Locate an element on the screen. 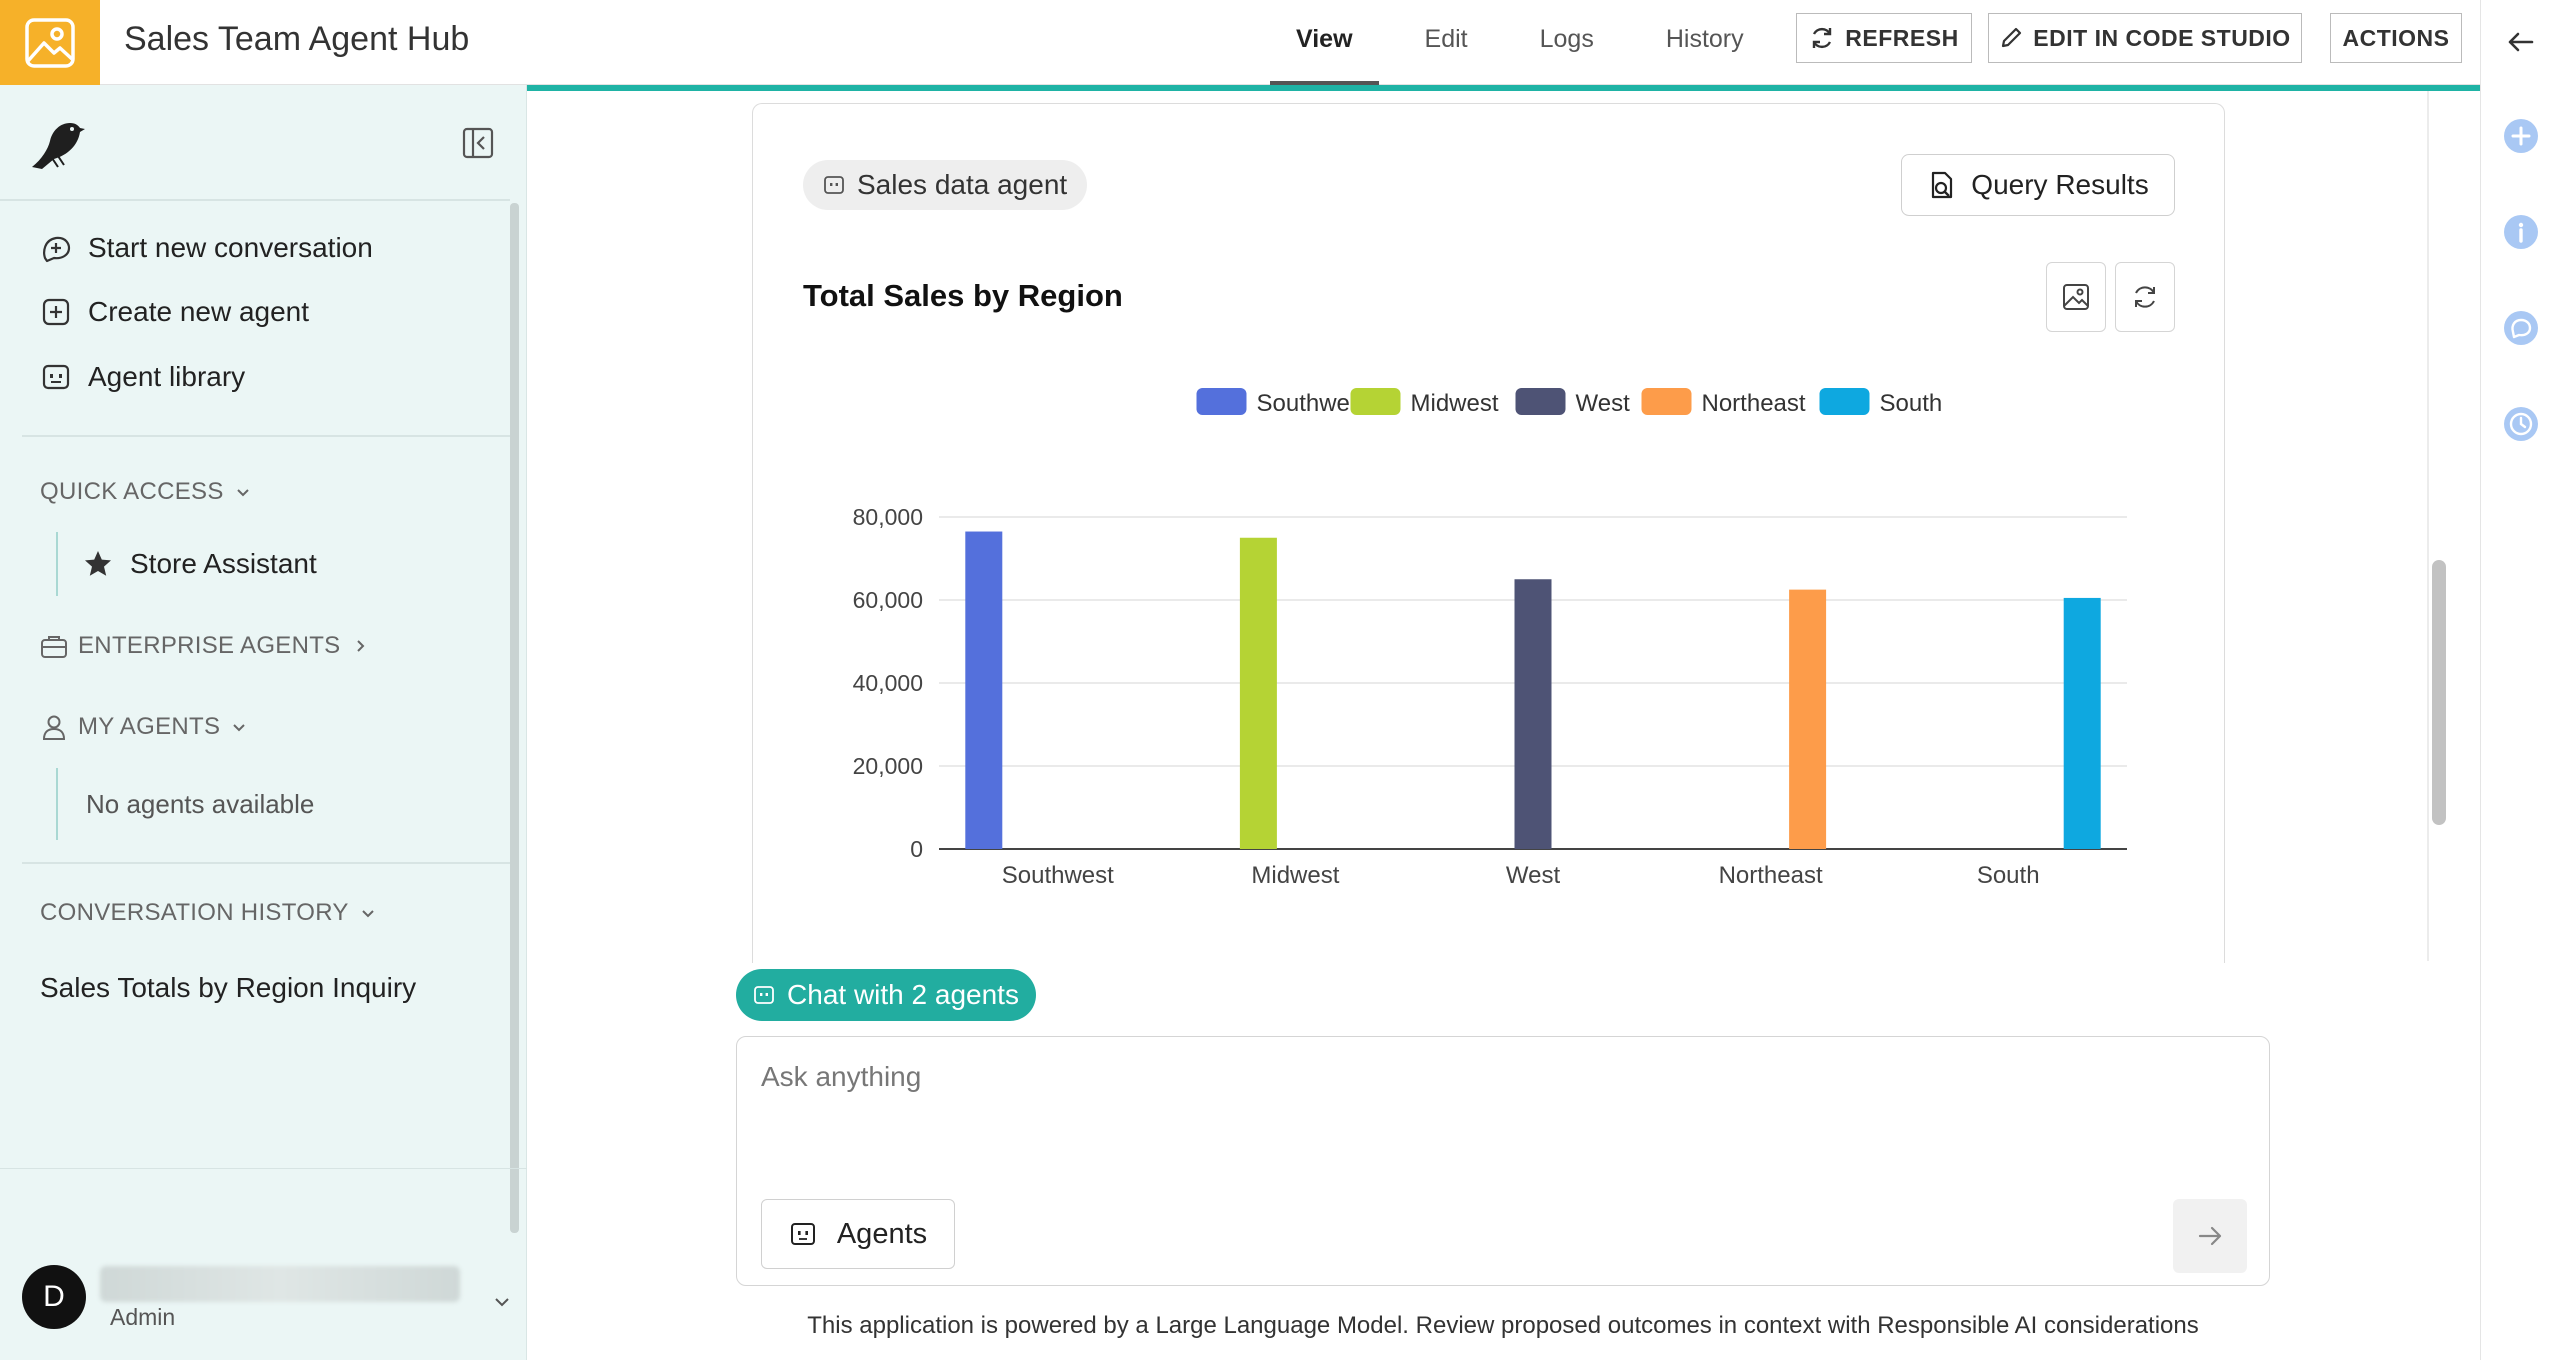  plus-square-icon is located at coordinates (56, 312).